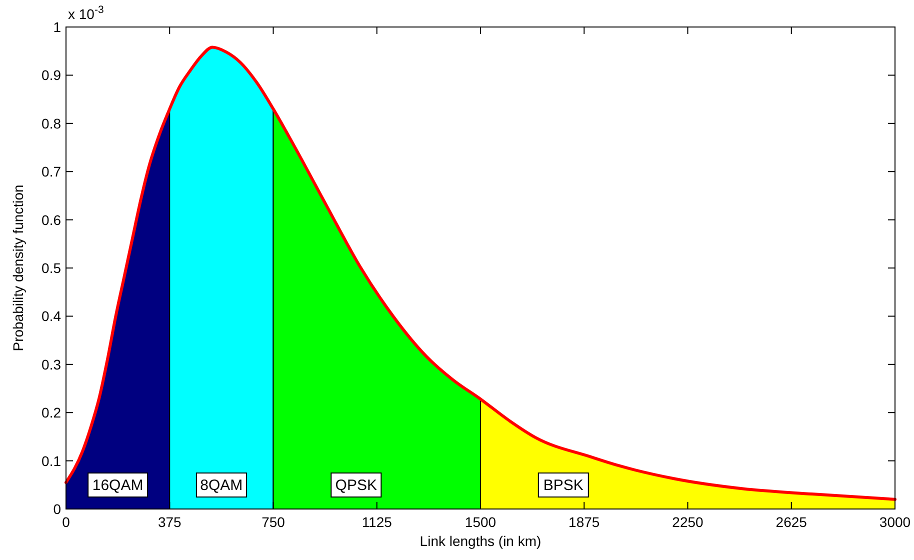 The height and width of the screenshot is (560, 914). What do you see at coordinates (792, 522) in the screenshot?
I see `x-tick-label: 2625` at bounding box center [792, 522].